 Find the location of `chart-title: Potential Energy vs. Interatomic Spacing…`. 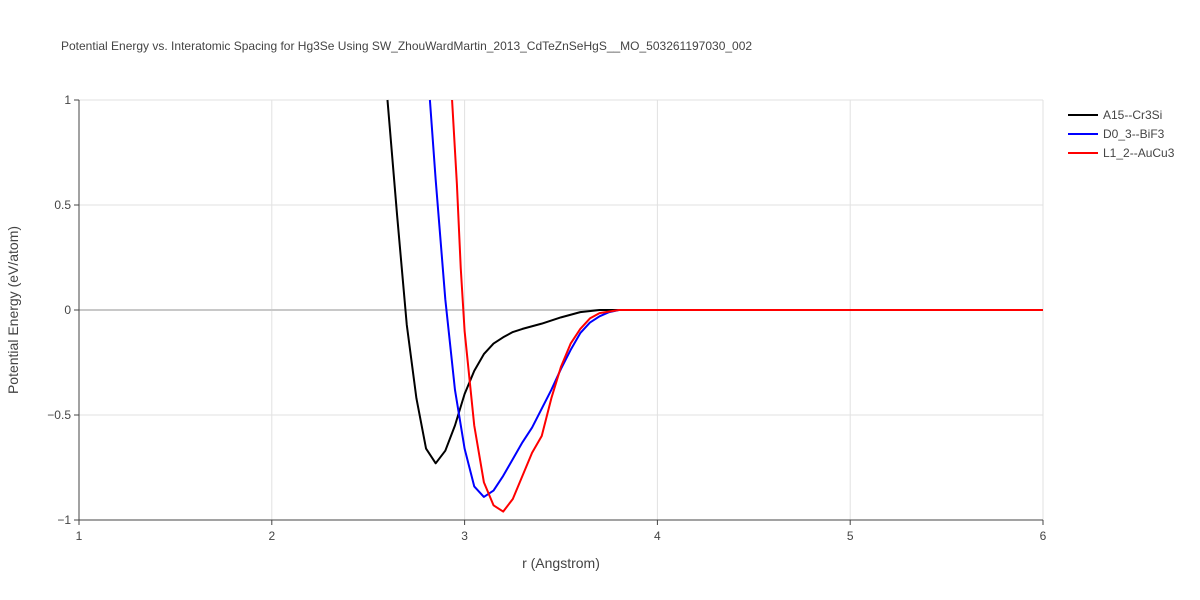

chart-title: Potential Energy vs. Interatomic Spacing… is located at coordinates (406, 46).